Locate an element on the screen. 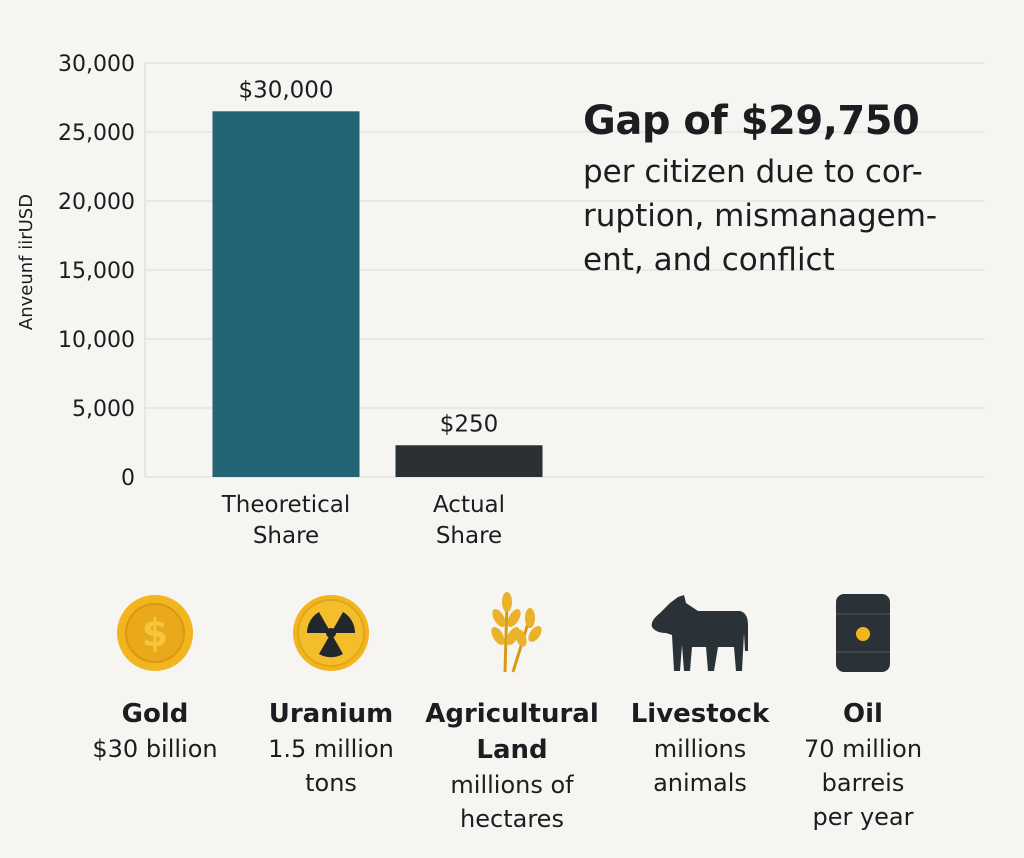  y-tick-label: 20,000 is located at coordinates (96, 202).